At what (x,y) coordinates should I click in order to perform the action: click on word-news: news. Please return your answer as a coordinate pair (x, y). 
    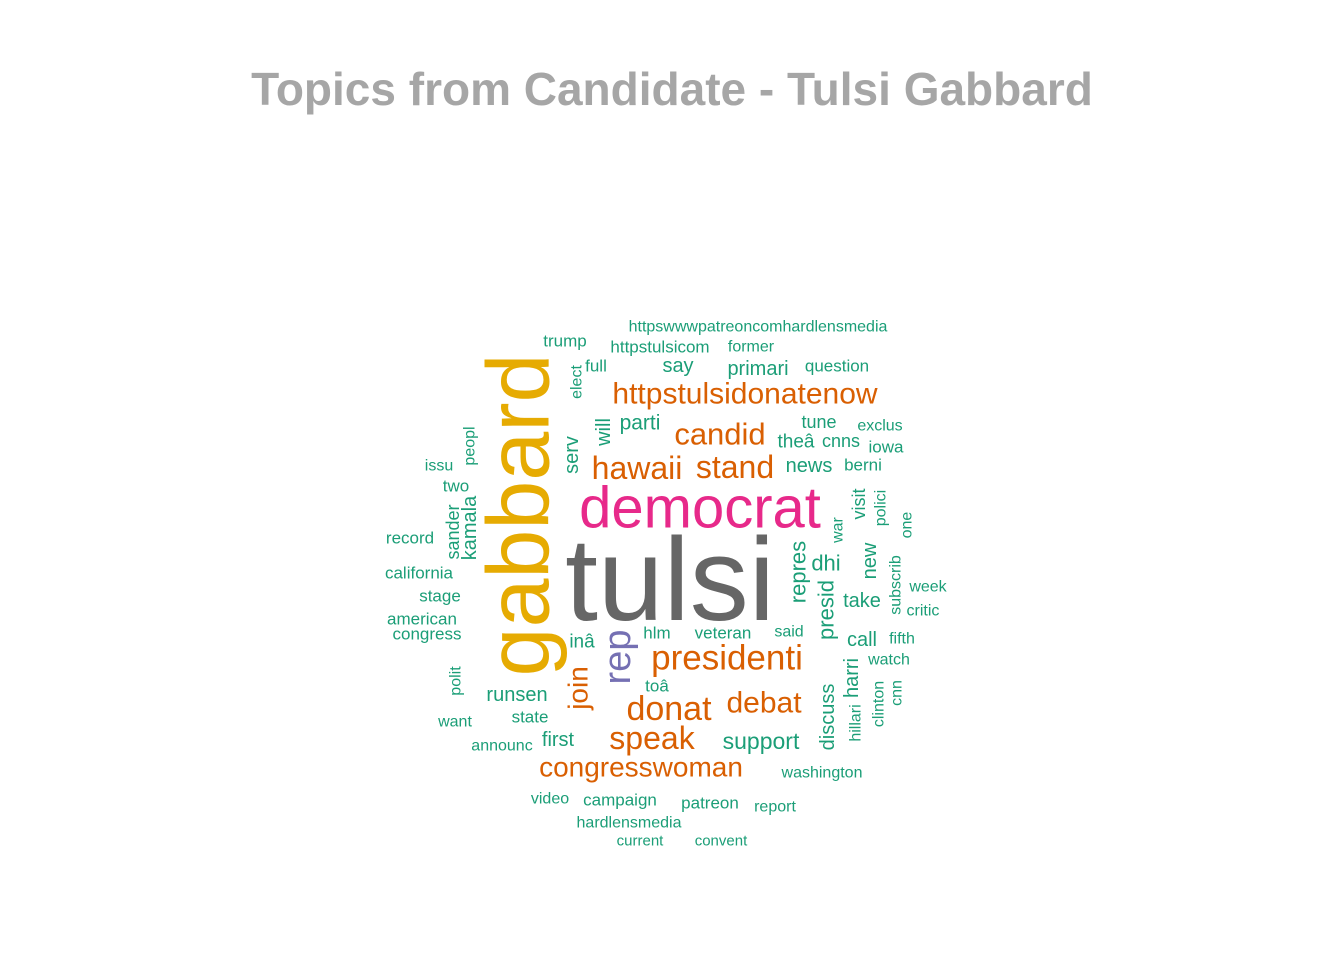
    Looking at the image, I should click on (809, 466).